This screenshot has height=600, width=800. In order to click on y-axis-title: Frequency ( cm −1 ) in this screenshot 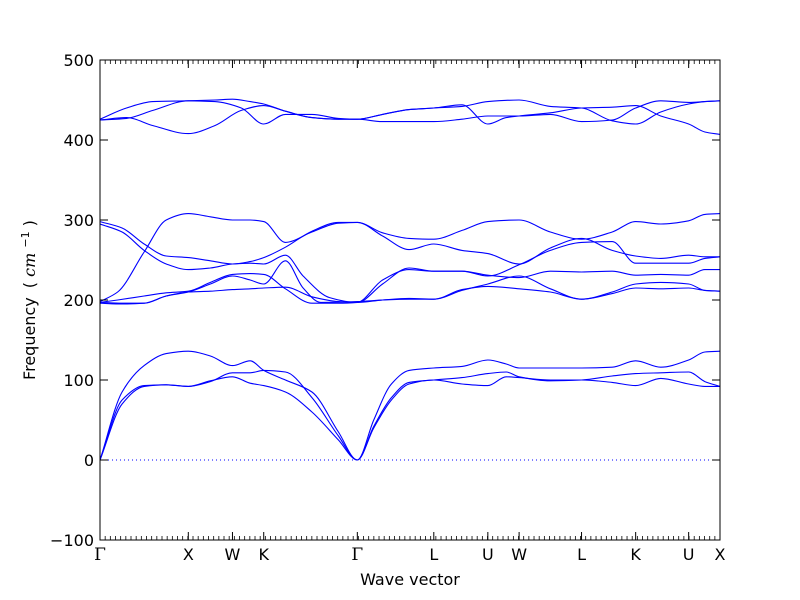, I will do `click(26, 300)`.